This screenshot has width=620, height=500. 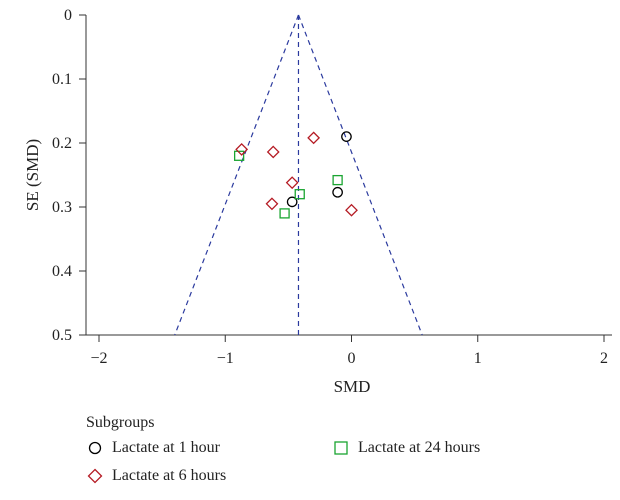 I want to click on y-tick-label: 0.3, so click(x=62, y=207).